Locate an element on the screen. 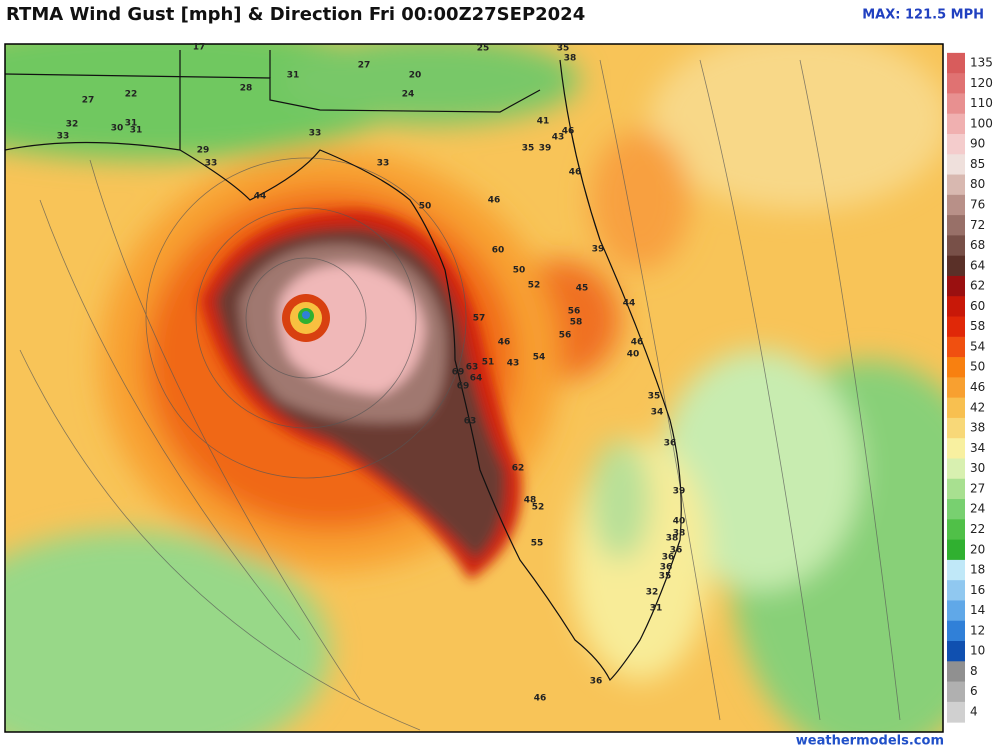 The image size is (1000, 750). colorbar-label: 60 is located at coordinates (977, 306).